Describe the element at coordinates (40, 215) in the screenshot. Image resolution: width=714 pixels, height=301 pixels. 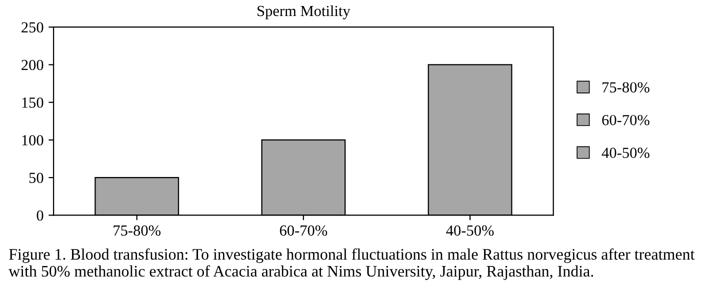
I see `y-tick-label: 0` at that location.